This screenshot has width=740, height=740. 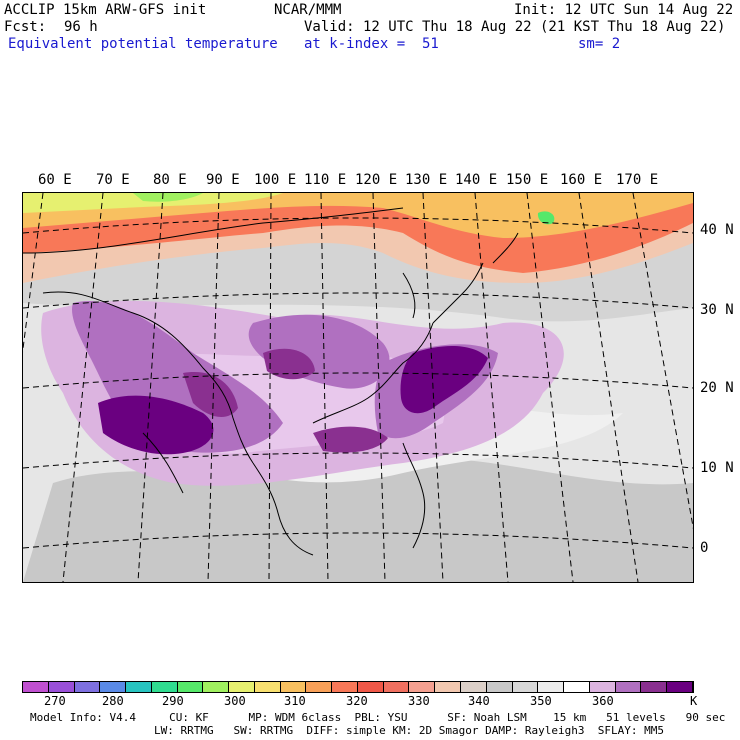 I want to click on lon-label: 140 E, so click(x=476, y=180).